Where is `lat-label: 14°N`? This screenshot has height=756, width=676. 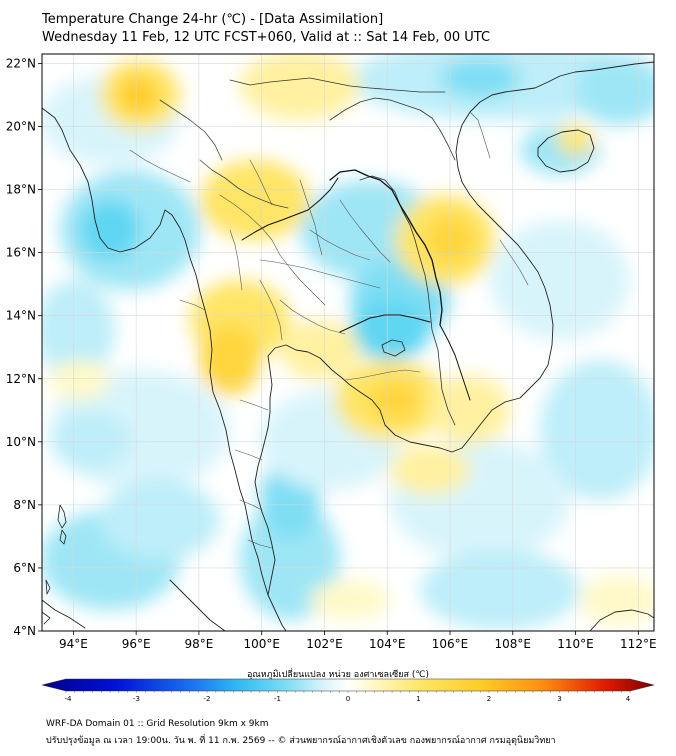
lat-label: 14°N is located at coordinates (21, 316).